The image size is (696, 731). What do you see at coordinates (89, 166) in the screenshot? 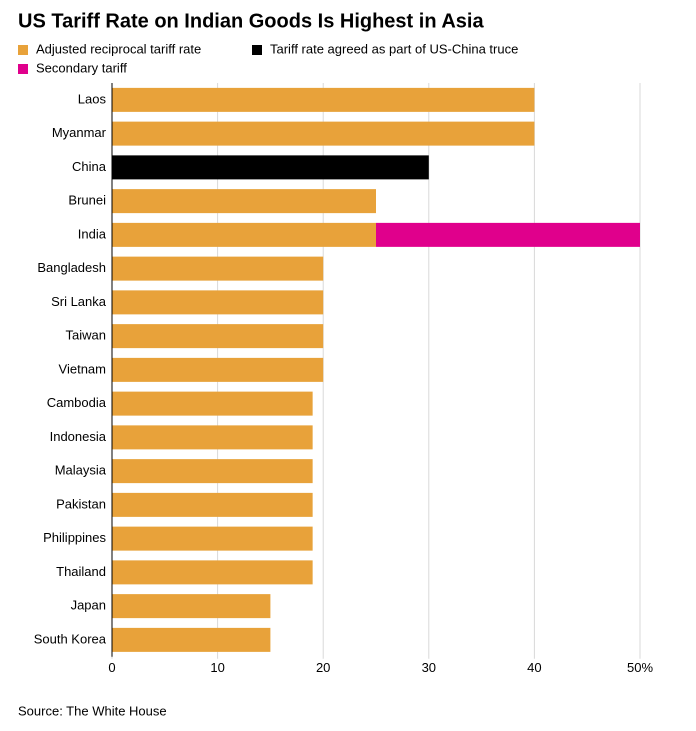
I see `y-tick-label: China` at bounding box center [89, 166].